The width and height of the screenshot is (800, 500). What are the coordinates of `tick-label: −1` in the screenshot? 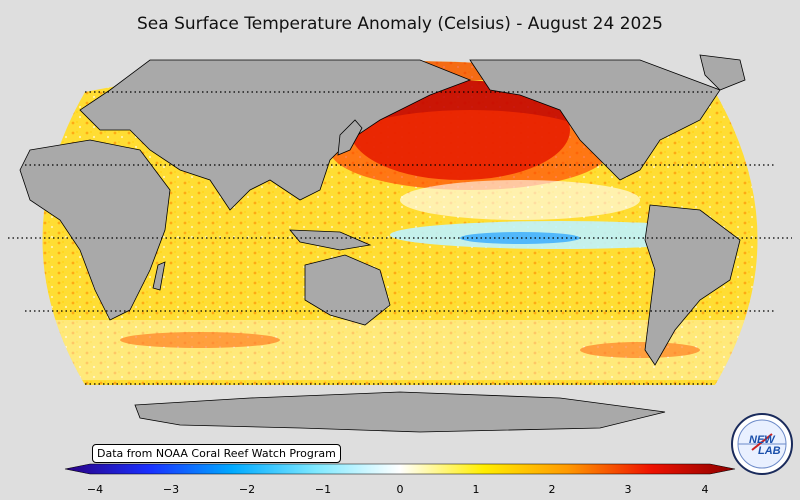 It's located at (323, 489).